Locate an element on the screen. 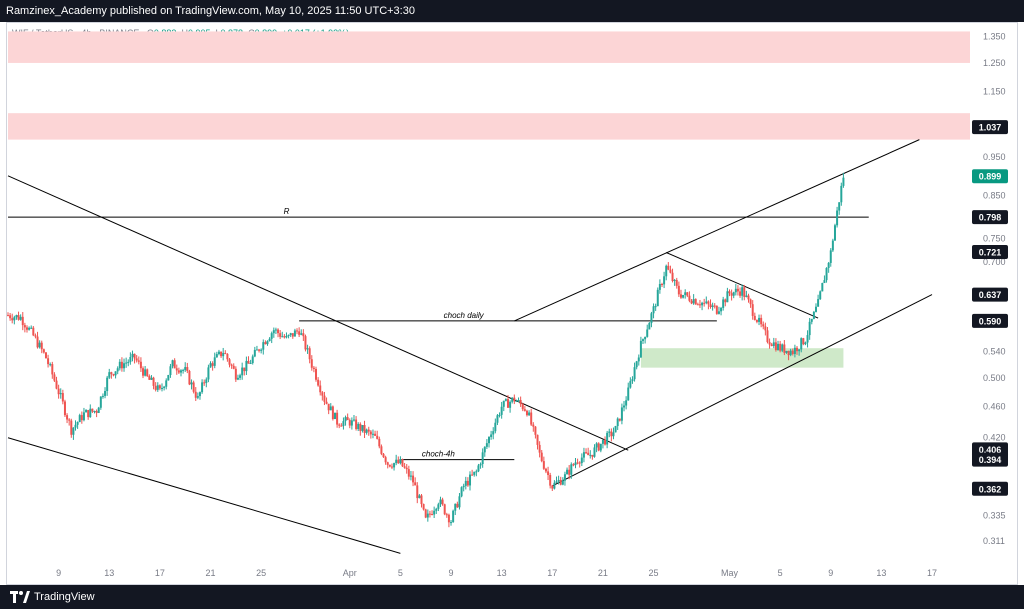 The height and width of the screenshot is (609, 1024). tradingview-logo-icon is located at coordinates (20, 597).